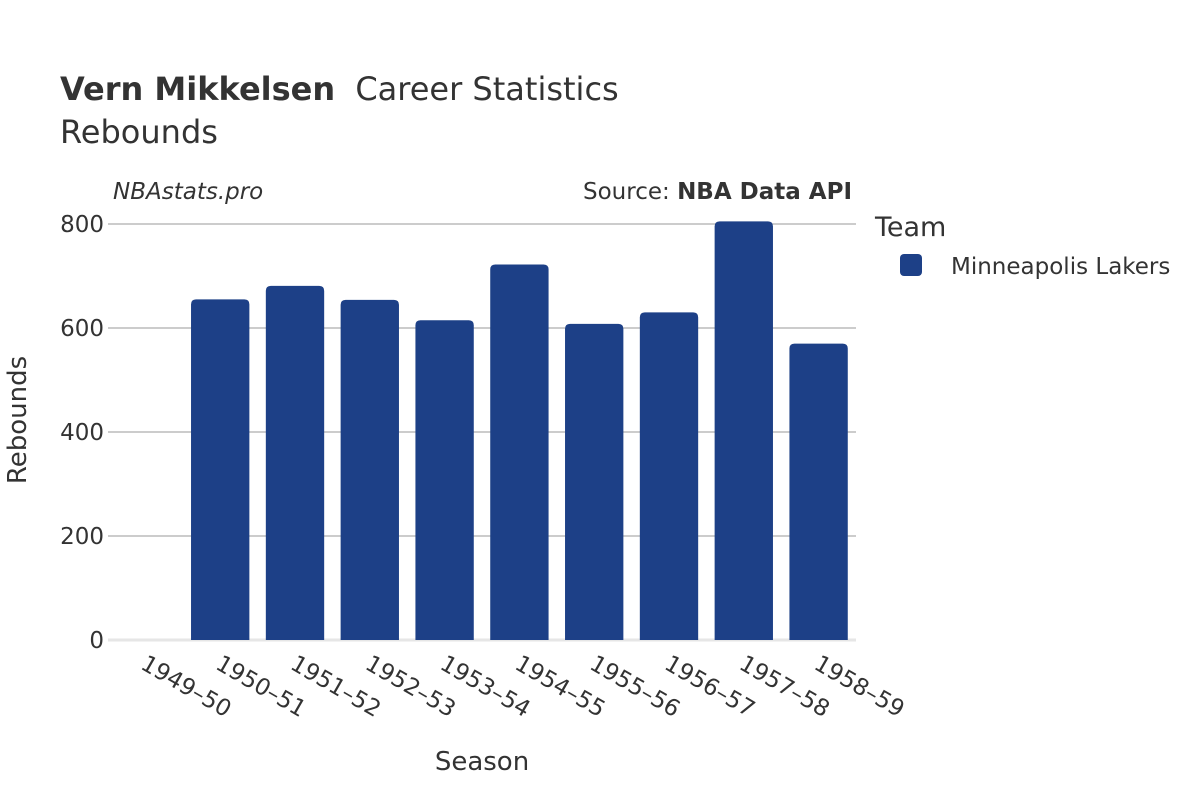  Describe the element at coordinates (369, 469) in the screenshot. I see `bar-1952–53` at that location.